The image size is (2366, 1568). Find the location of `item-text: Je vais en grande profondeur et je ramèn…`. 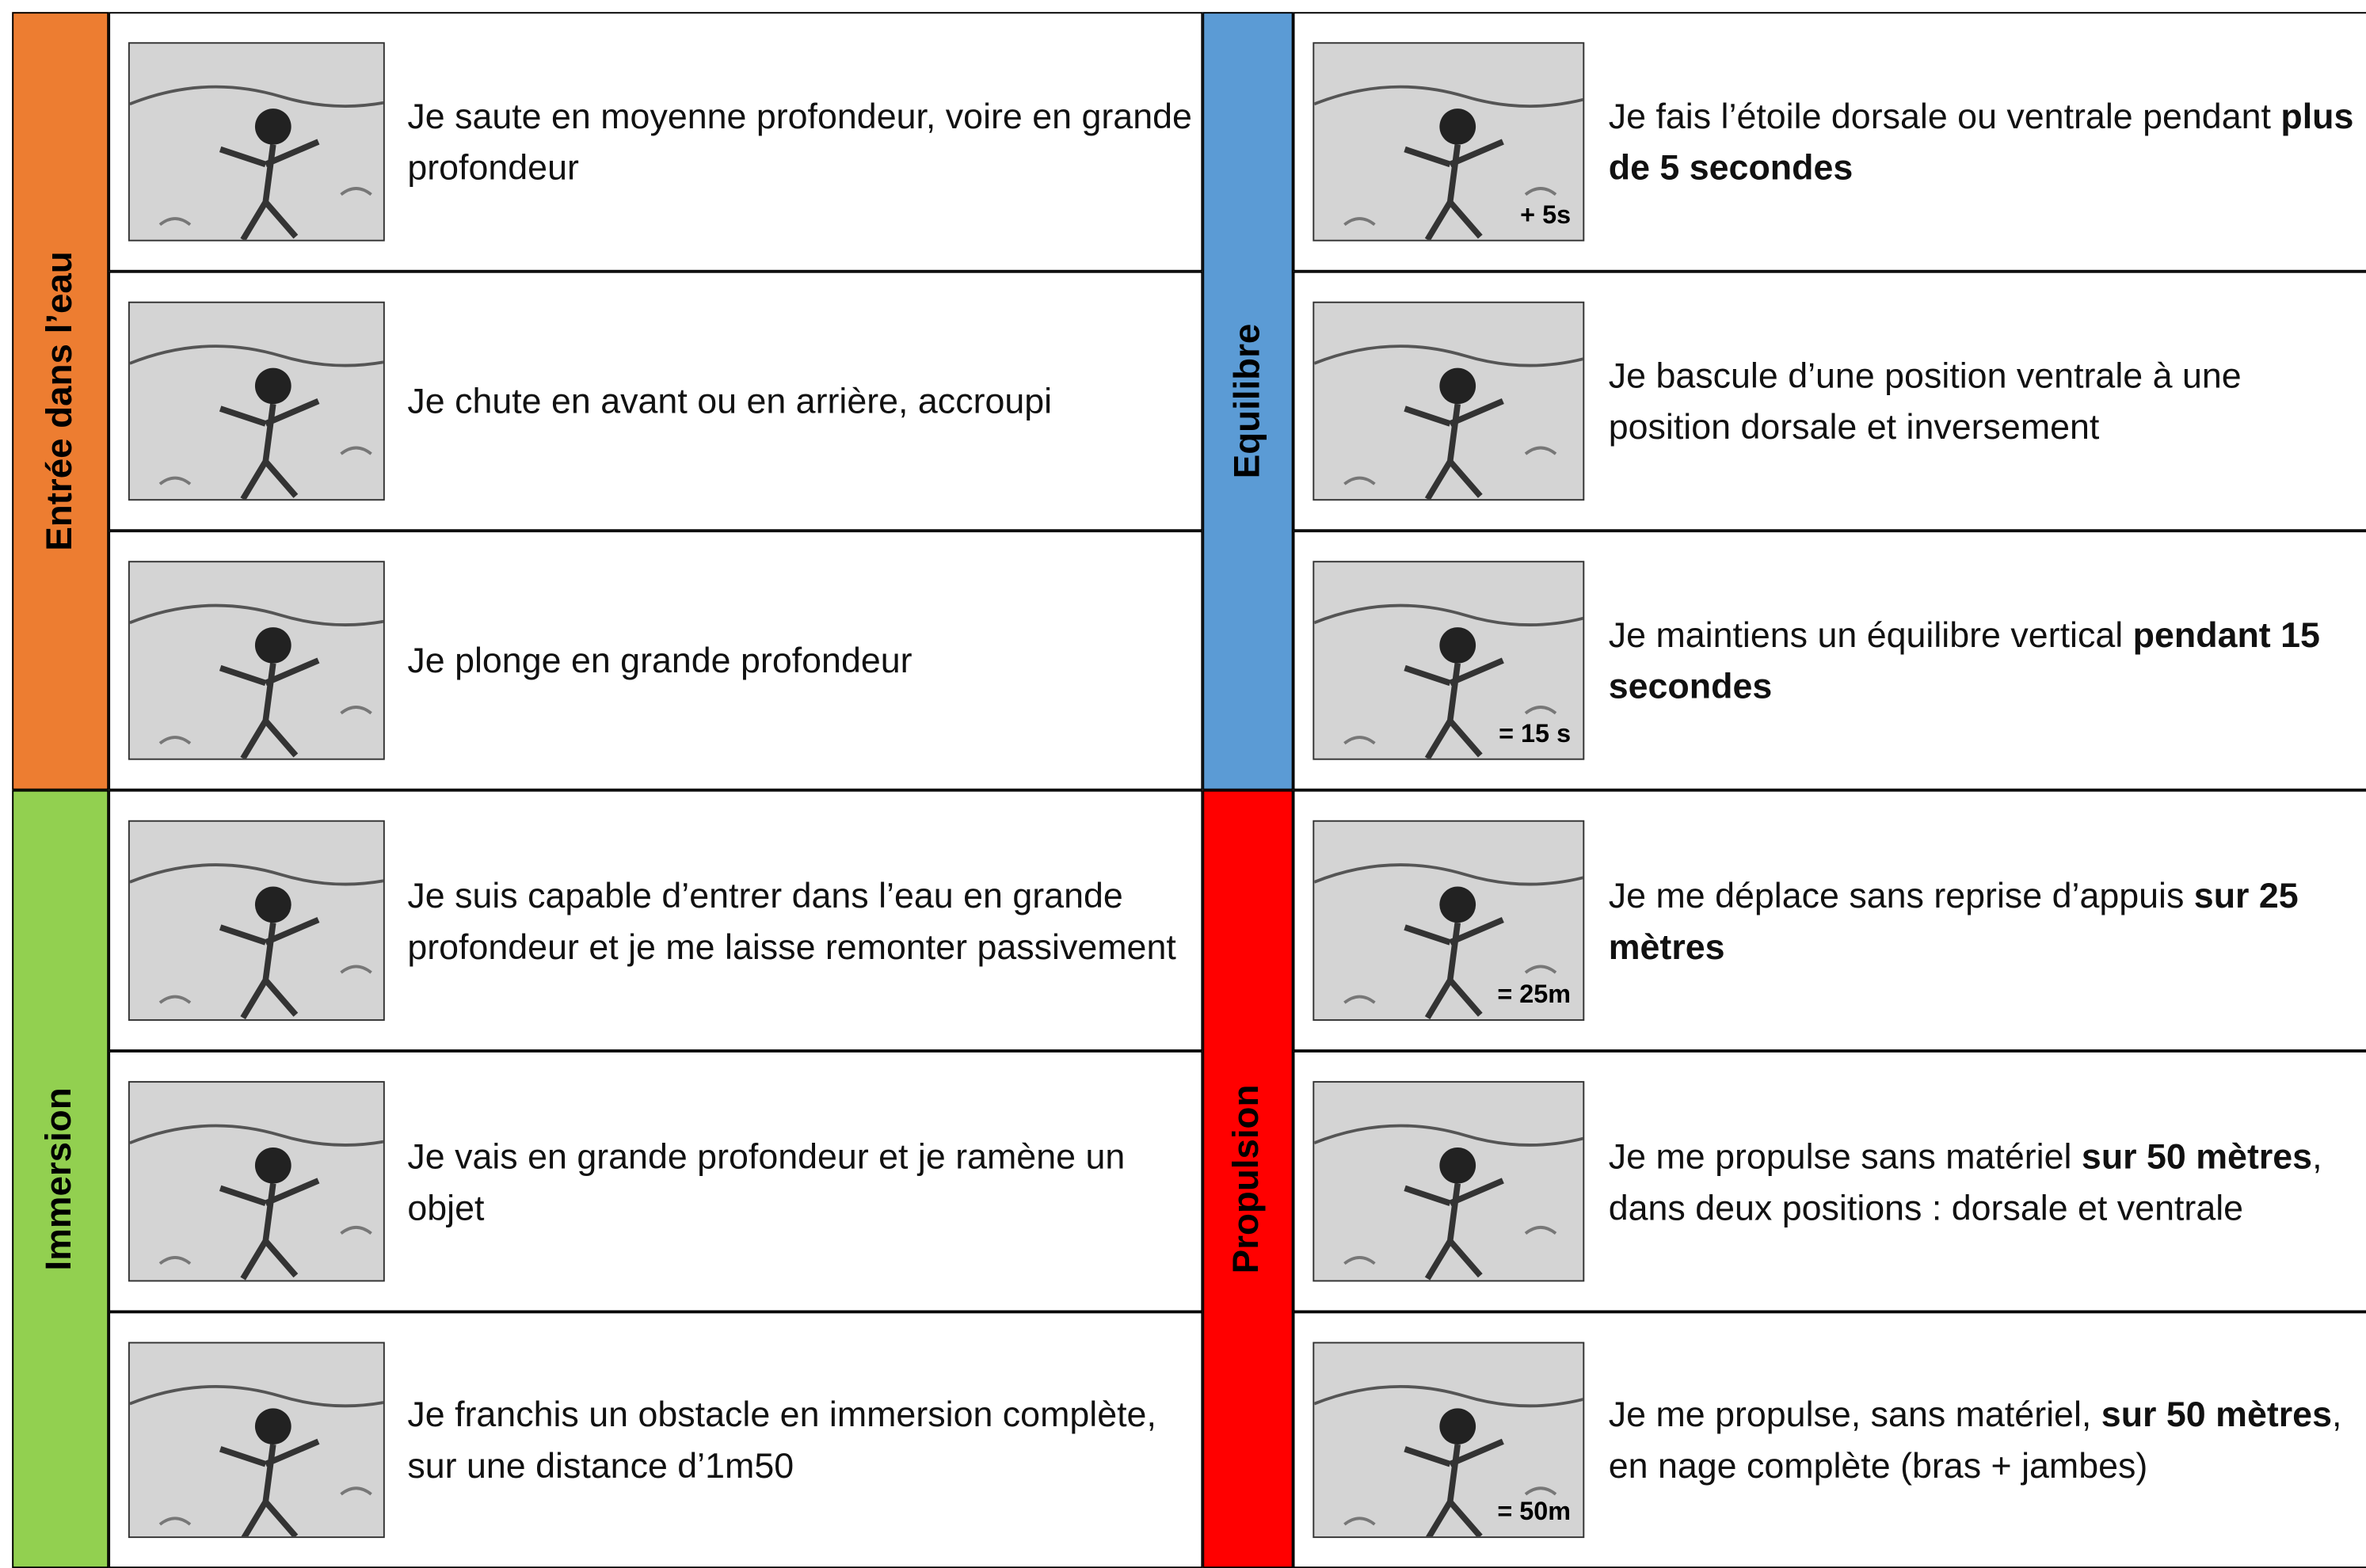

item-text: Je vais en grande profondeur et je ramèn… is located at coordinates (800, 1181).